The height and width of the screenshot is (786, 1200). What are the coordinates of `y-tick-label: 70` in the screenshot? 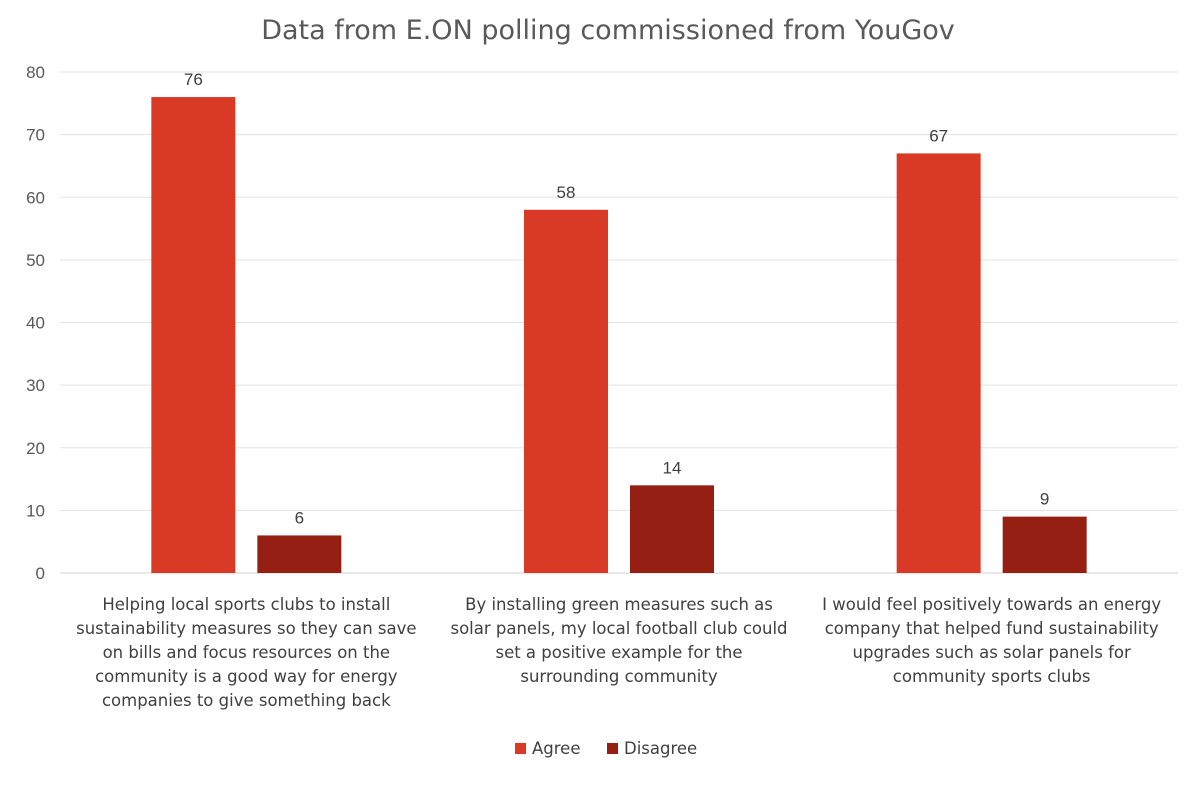 It's located at (35, 135).